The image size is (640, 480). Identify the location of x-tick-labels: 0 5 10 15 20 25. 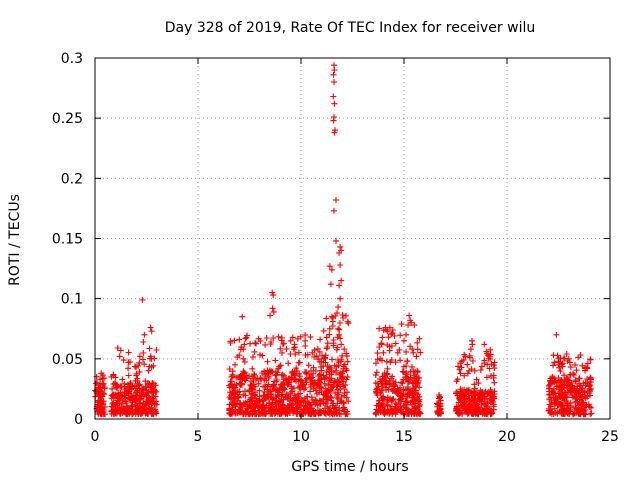
(355, 437).